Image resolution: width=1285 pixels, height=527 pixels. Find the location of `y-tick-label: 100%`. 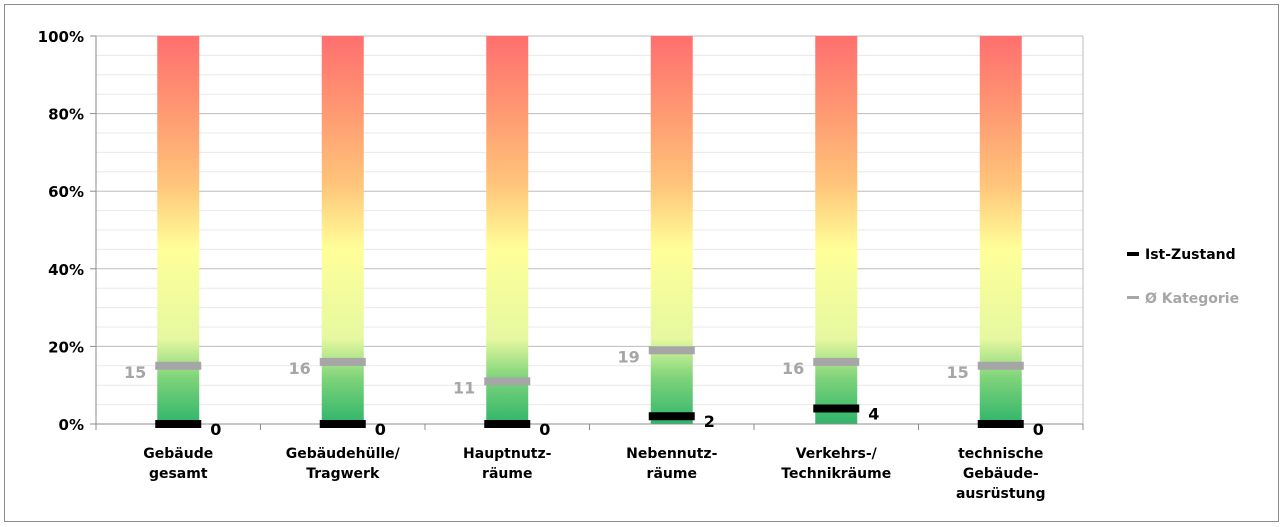

y-tick-label: 100% is located at coordinates (61, 37).